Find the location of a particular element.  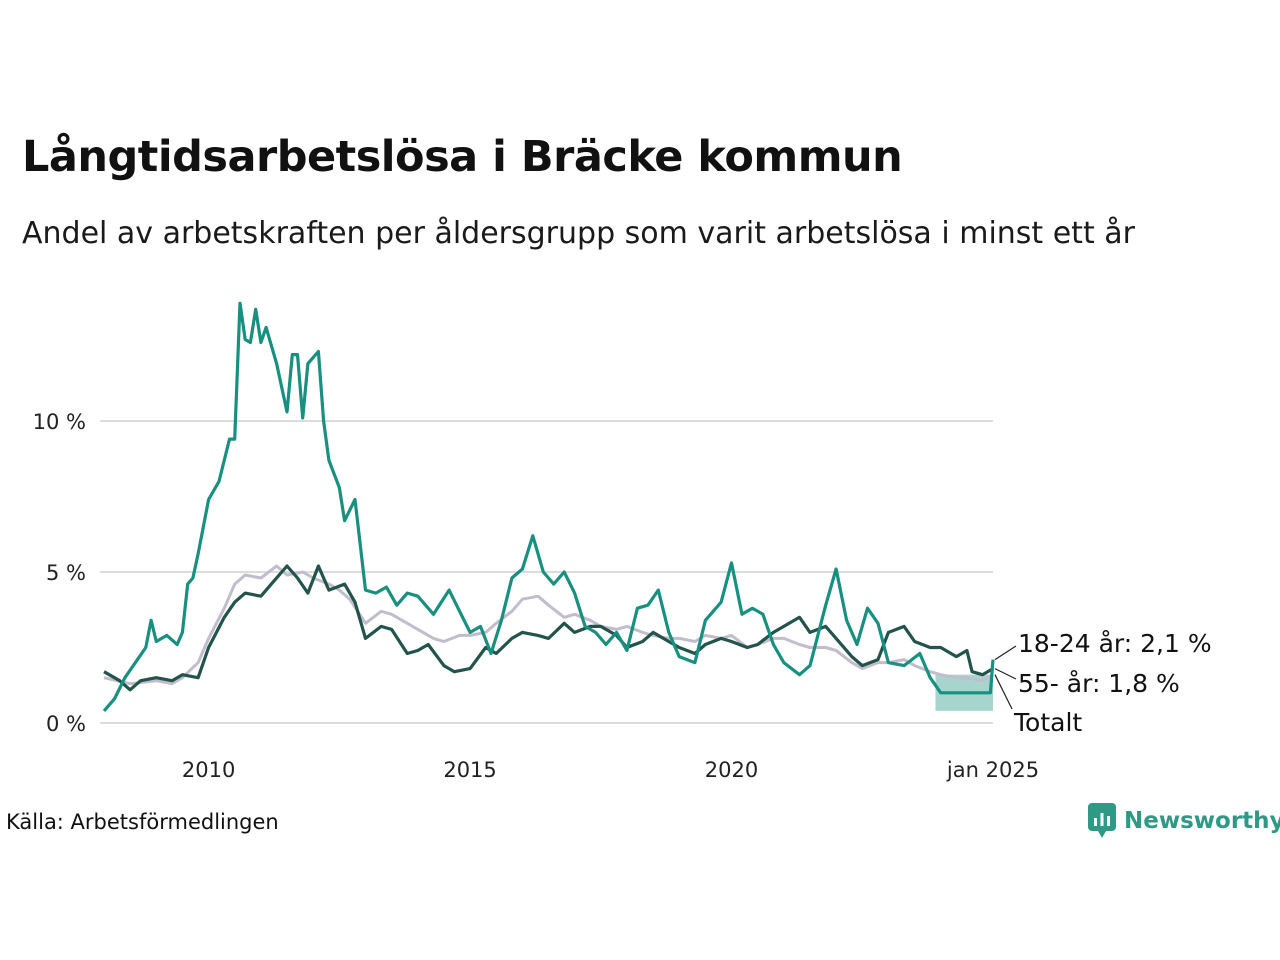

newsworthy-logo-icon is located at coordinates (1102, 820).